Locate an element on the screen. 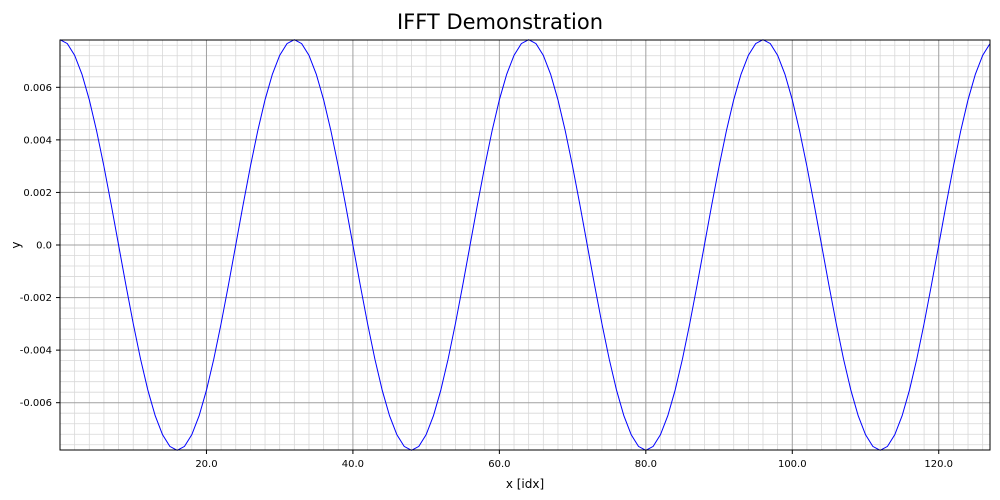 This screenshot has height=500, width=1000. x-tick-label: 40.0 is located at coordinates (353, 464).